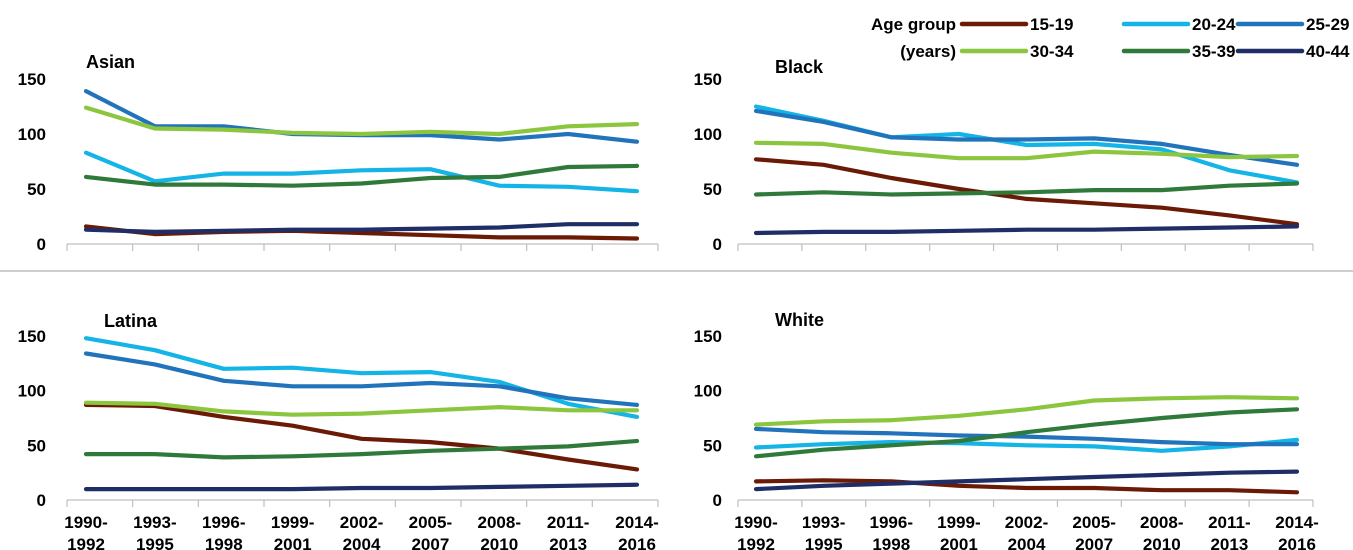 The width and height of the screenshot is (1353, 550). I want to click on legend-label-40-44: 40-44, so click(1328, 51).